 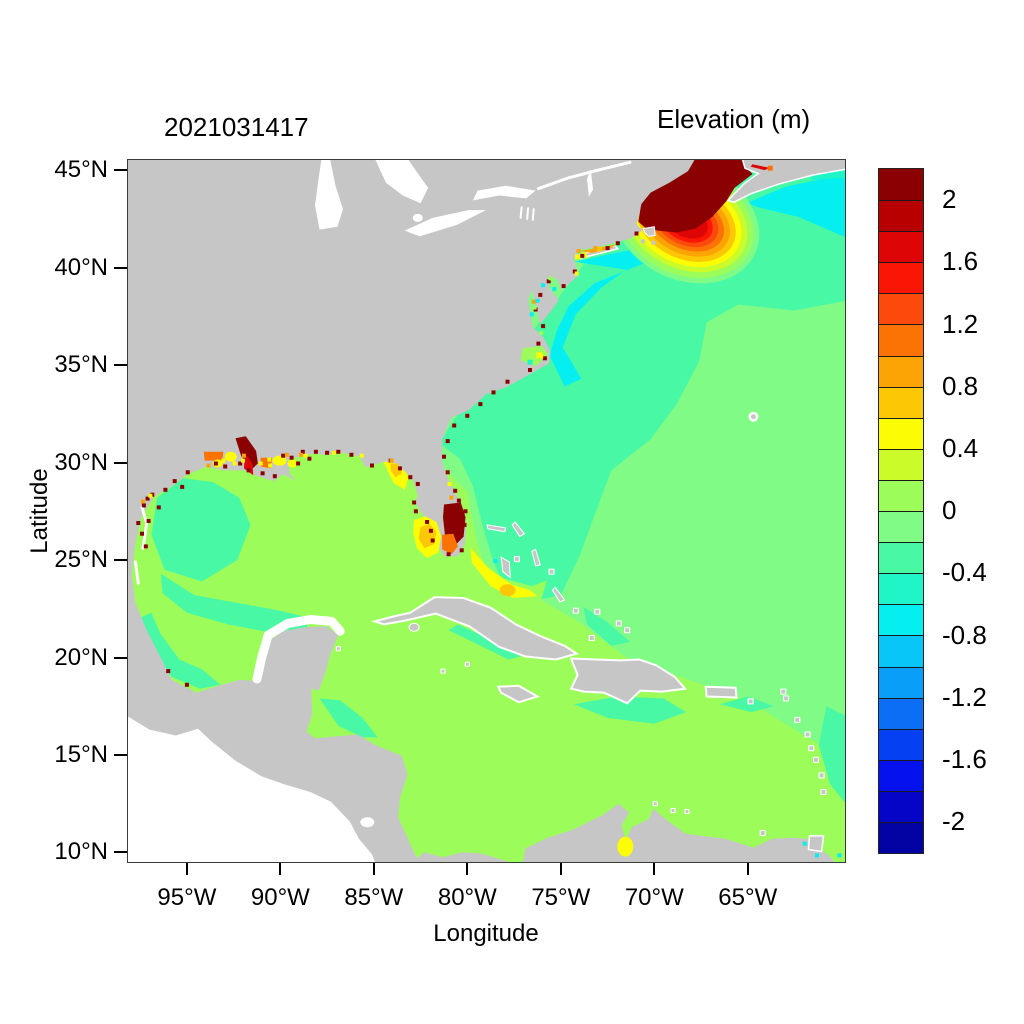 I want to click on minas-basin-red-sliver, so click(x=760, y=167).